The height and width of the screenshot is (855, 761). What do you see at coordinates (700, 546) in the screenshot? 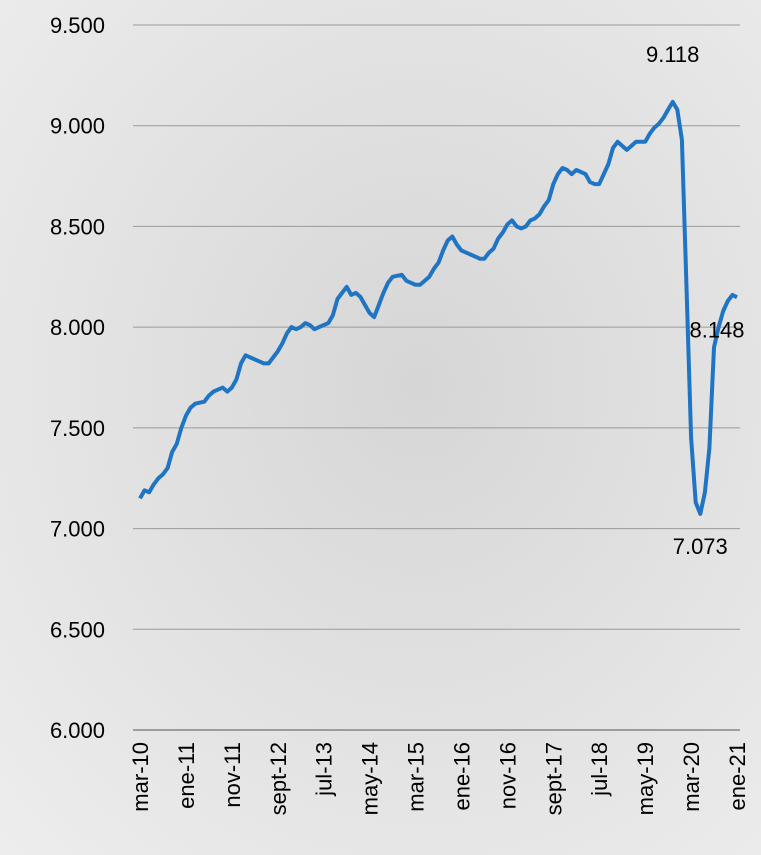
I see `data-label: 7.073` at bounding box center [700, 546].